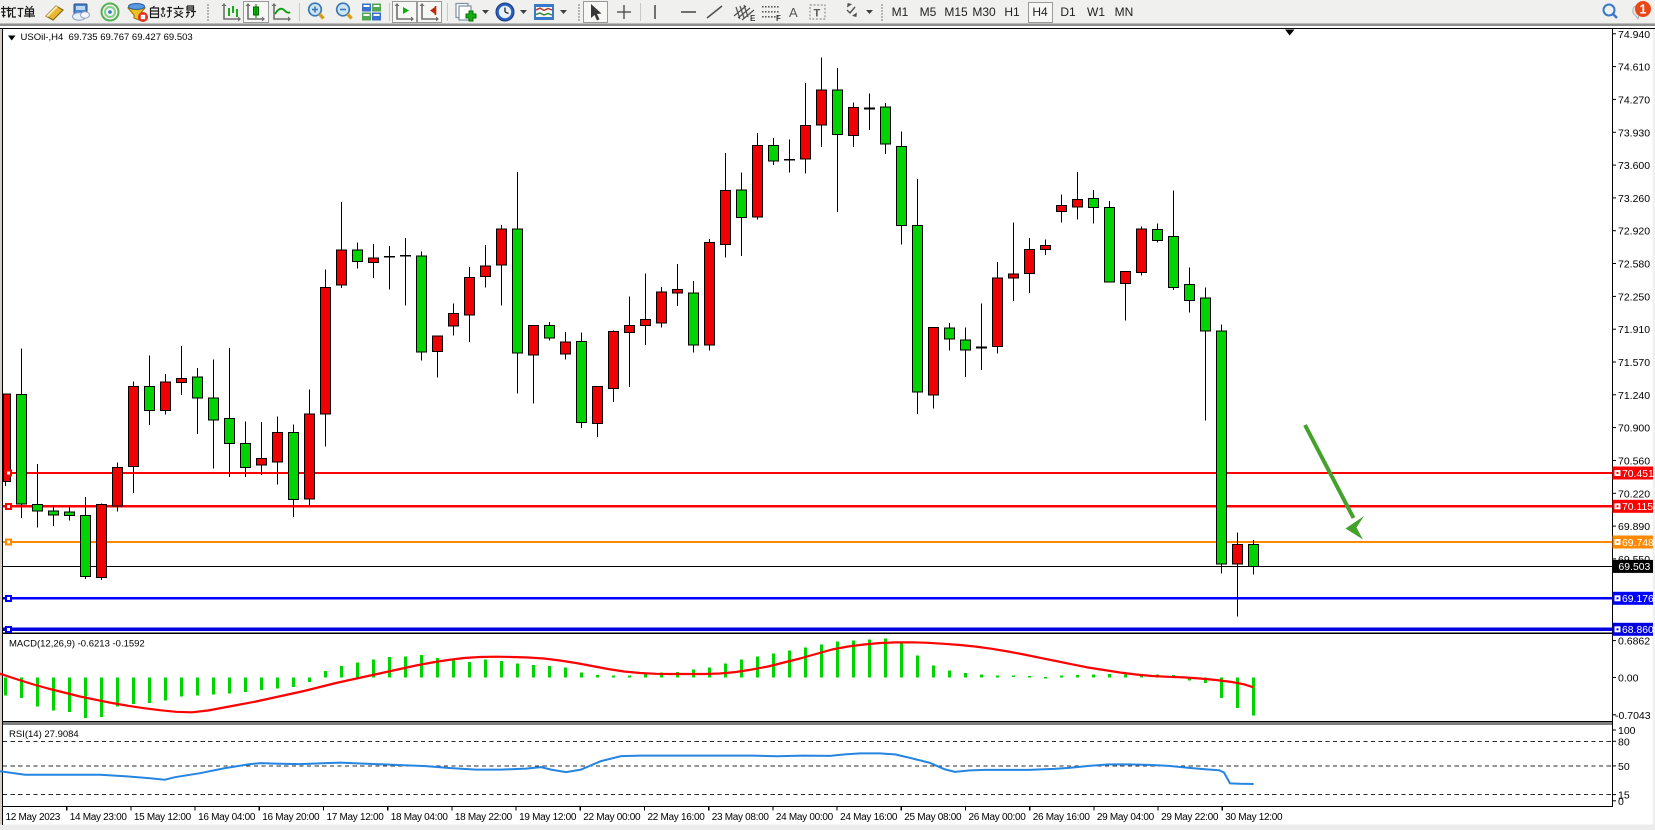 The image size is (1655, 830). I want to click on svg-text: MACD(12,26,9) -0.6213 -0.1592, so click(77, 644).